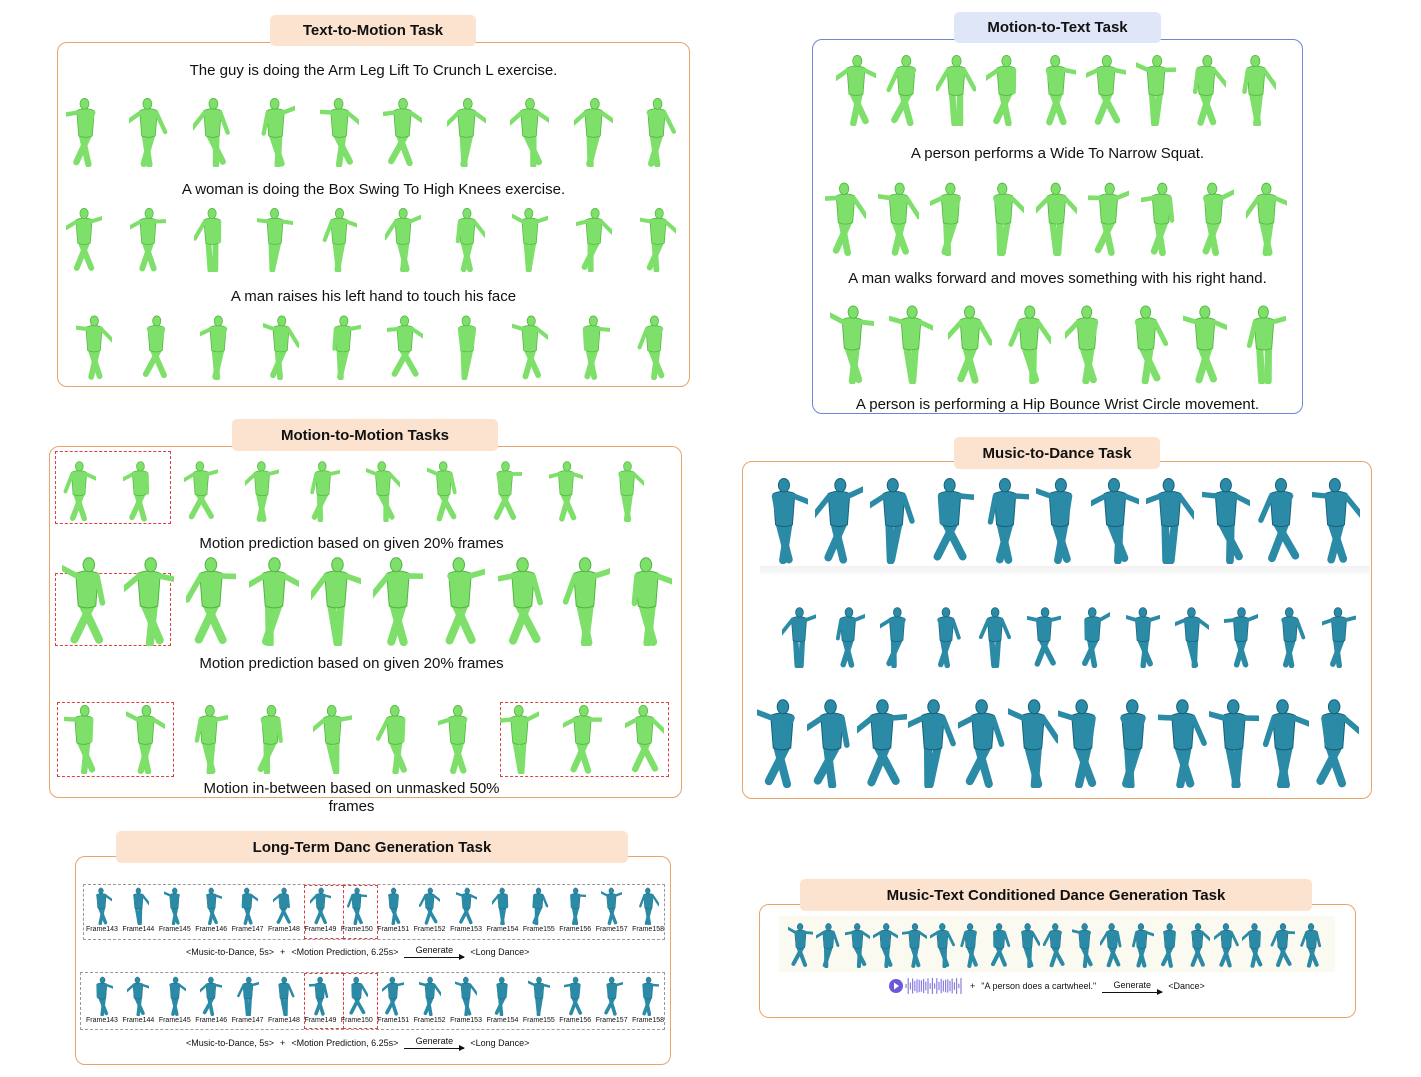  I want to click on frame-thumbnail: Frame158, so click(648, 910).